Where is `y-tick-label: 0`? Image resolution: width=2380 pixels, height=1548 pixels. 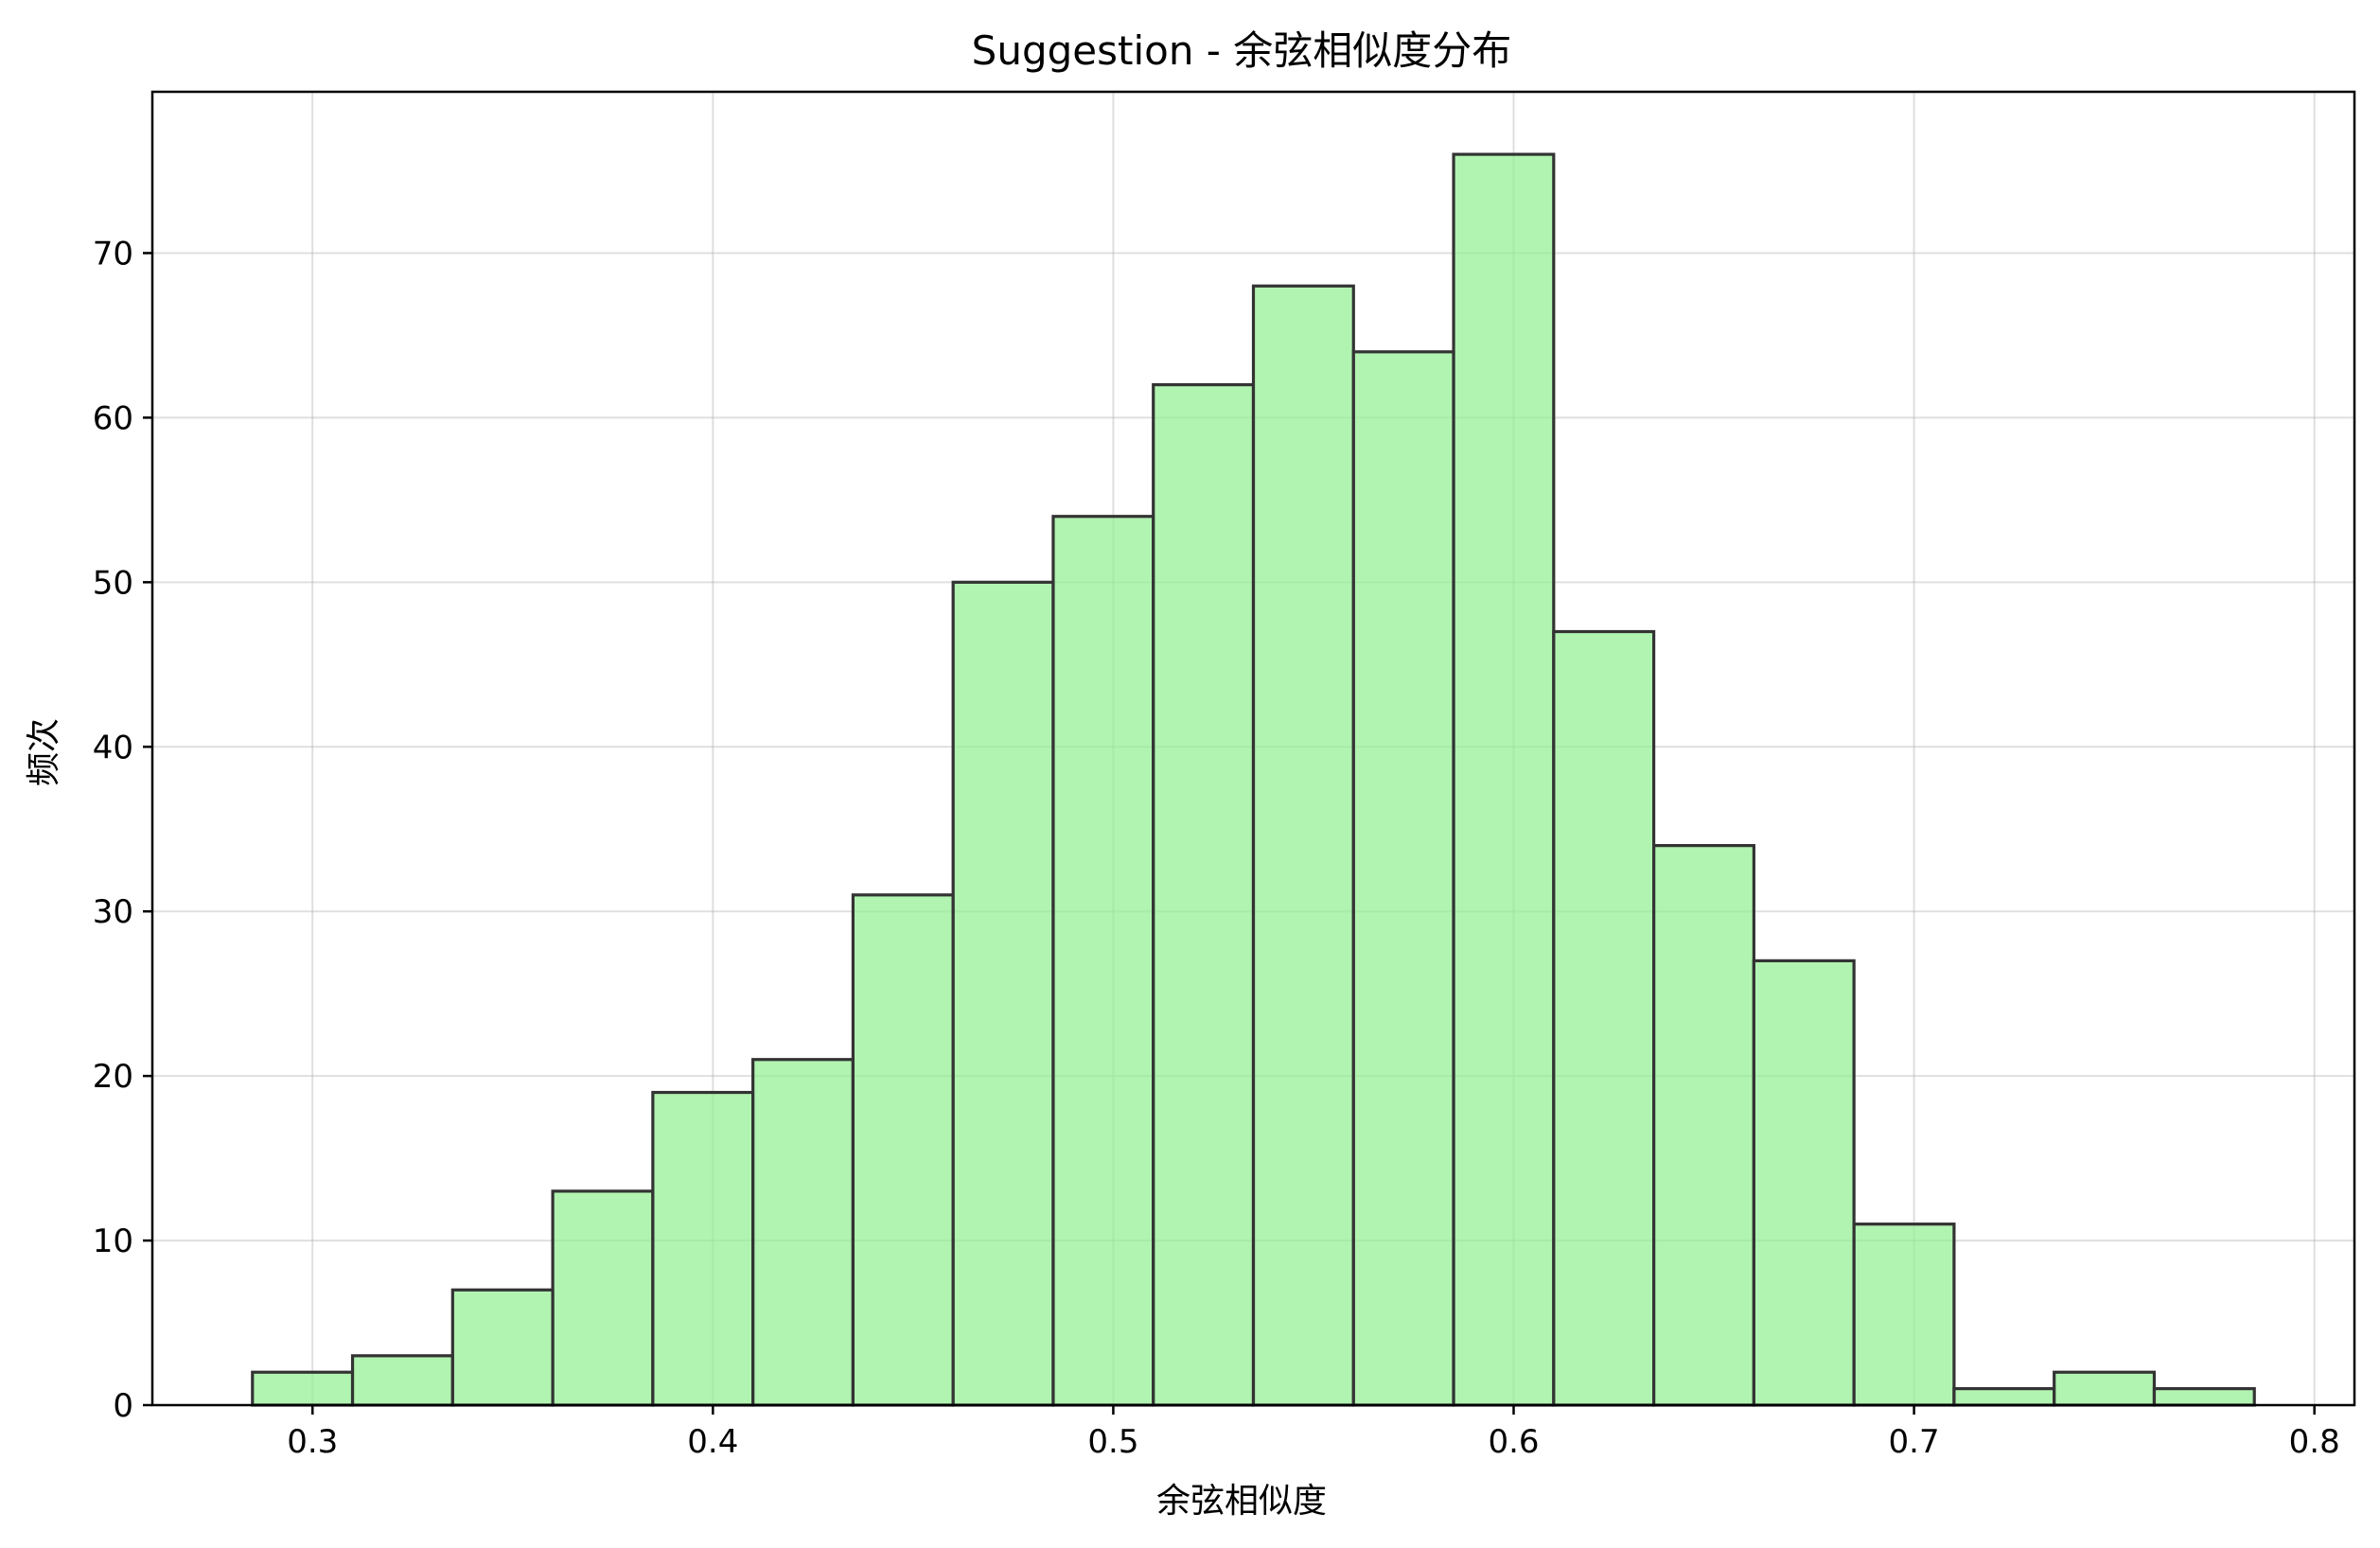 y-tick-label: 0 is located at coordinates (123, 1406).